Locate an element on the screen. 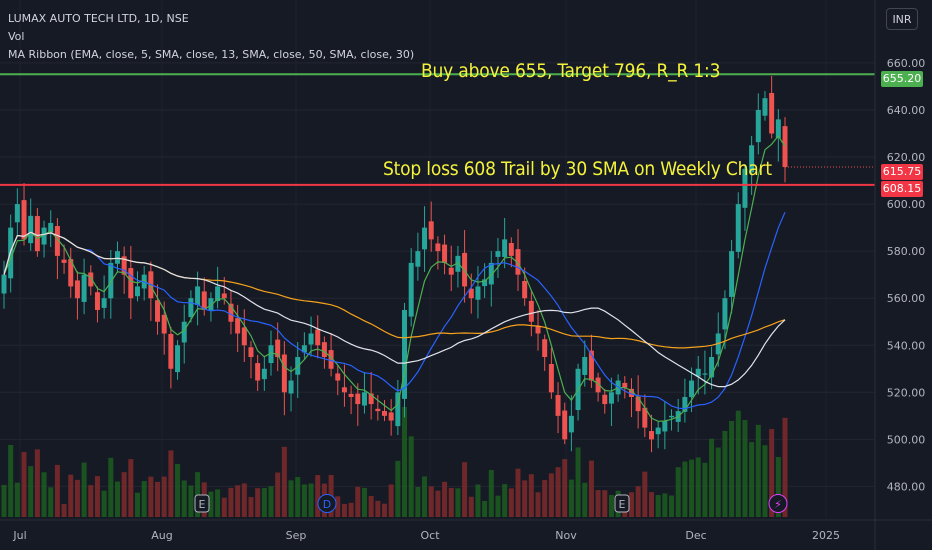 The image size is (932, 550). currency-button: INR is located at coordinates (902, 19).